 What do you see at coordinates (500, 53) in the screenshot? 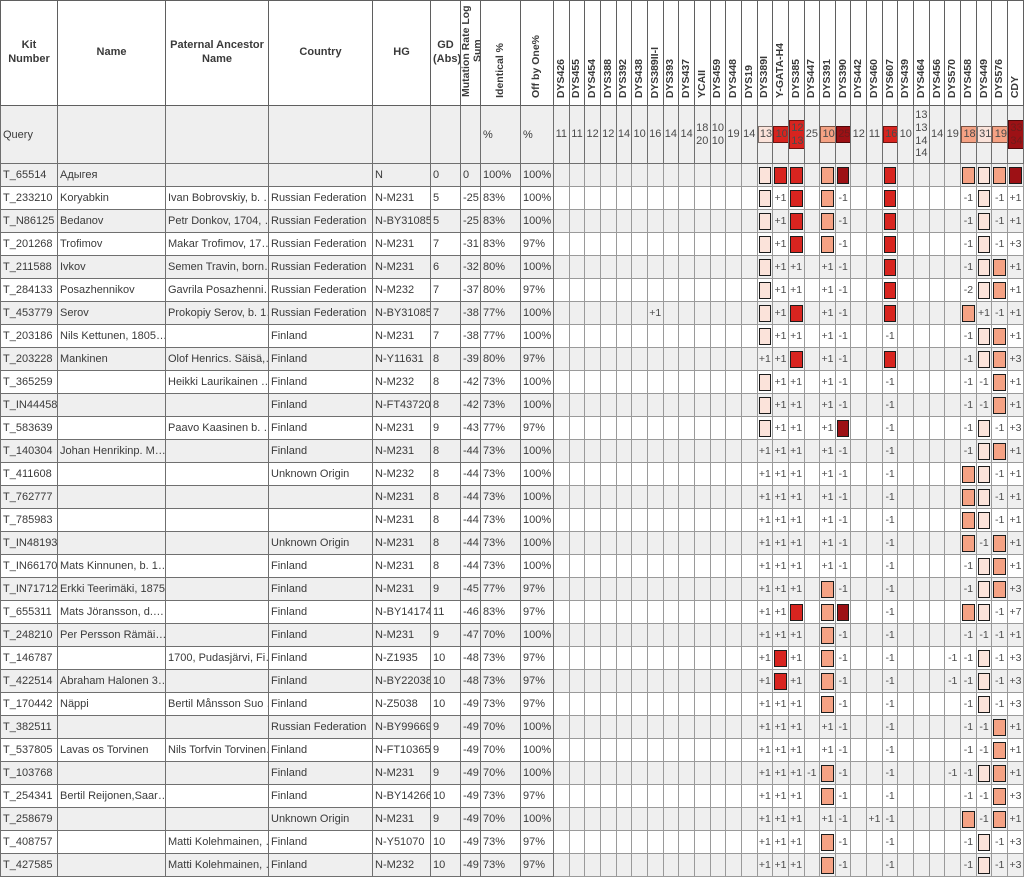
I see `col-header-identical: Identical %` at bounding box center [500, 53].